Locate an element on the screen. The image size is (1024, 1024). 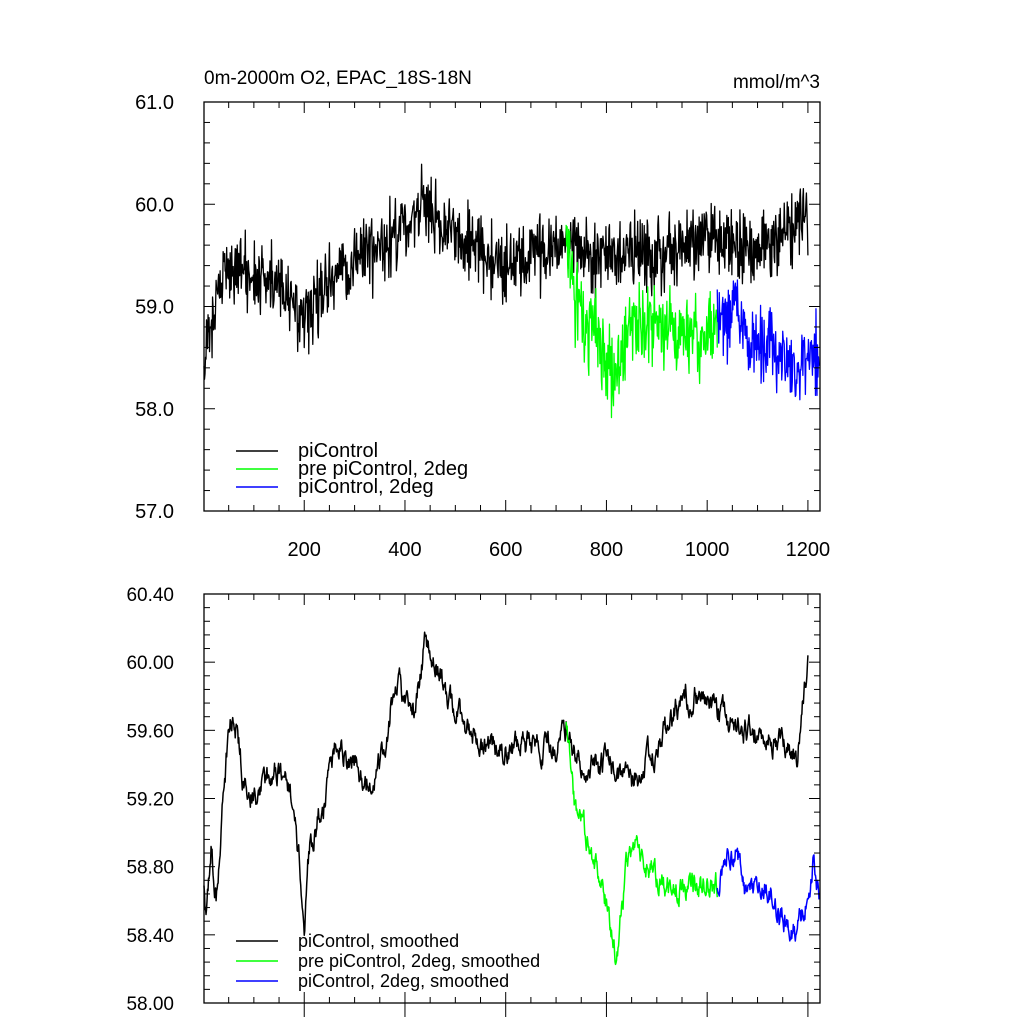
panel2-ytick-label: 59.20 is located at coordinates (150, 800).